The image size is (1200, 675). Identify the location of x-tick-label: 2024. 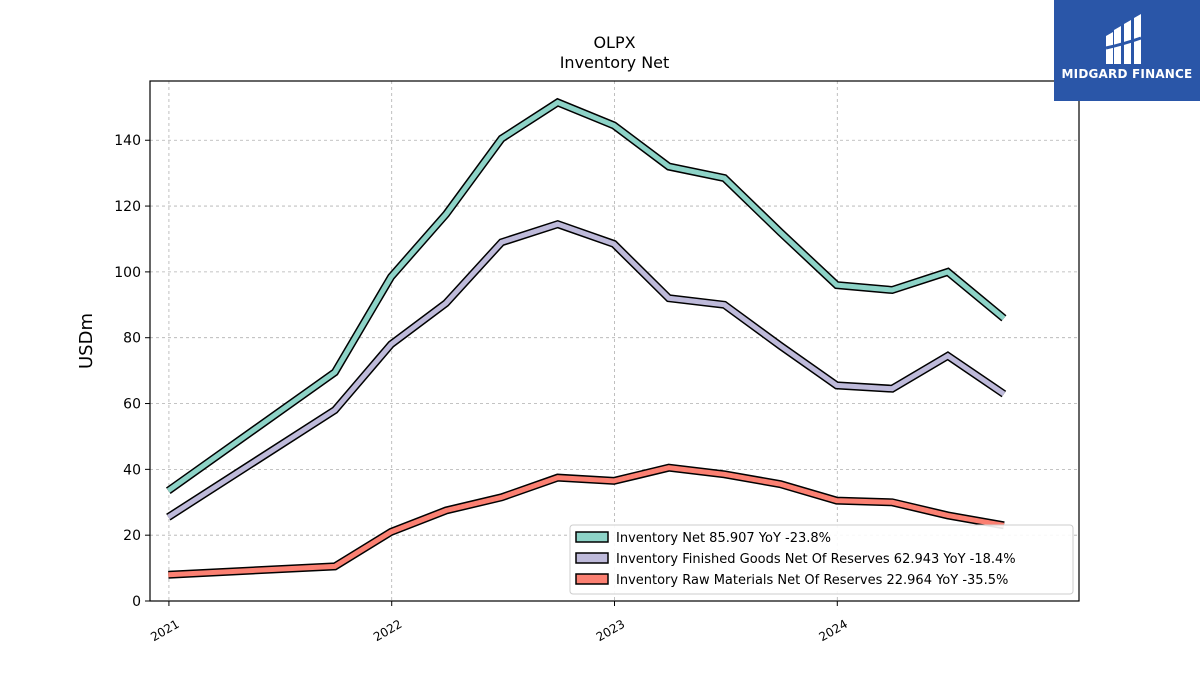
(833, 630).